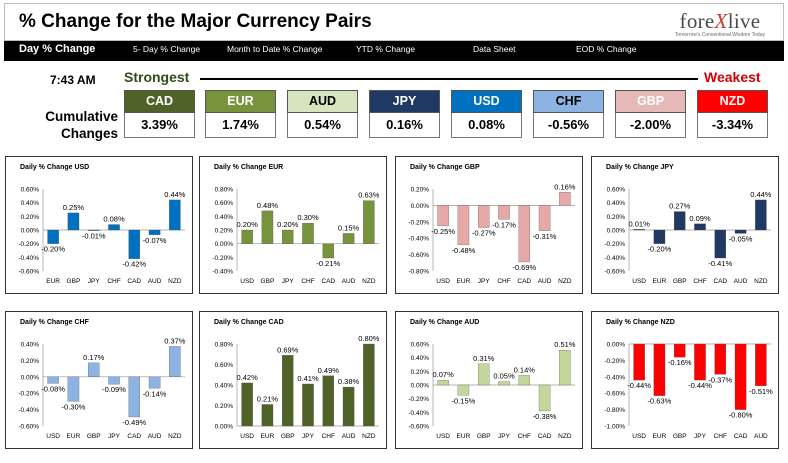 This screenshot has width=788, height=463. What do you see at coordinates (700, 385) in the screenshot?
I see `data-label: -0.44%` at bounding box center [700, 385].